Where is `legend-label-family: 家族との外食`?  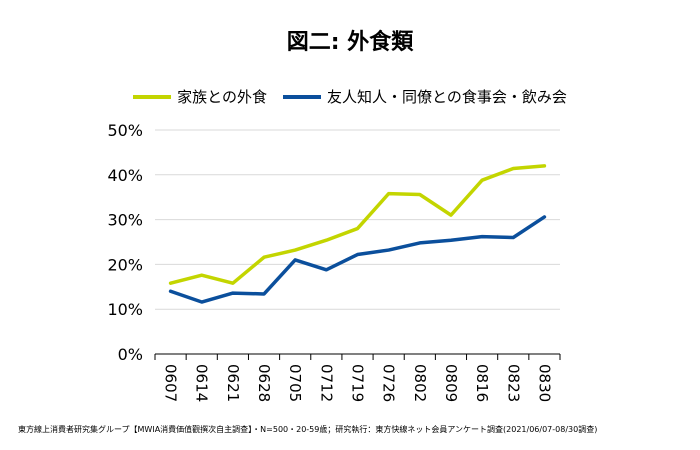 legend-label-family: 家族との外食 is located at coordinates (222, 97).